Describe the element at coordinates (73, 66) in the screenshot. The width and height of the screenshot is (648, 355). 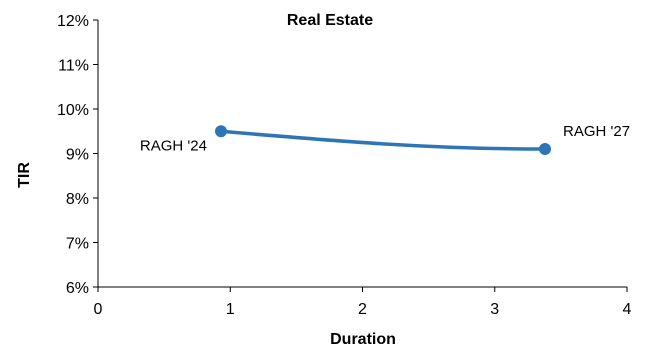
I see `y-tick-label: 11%` at that location.